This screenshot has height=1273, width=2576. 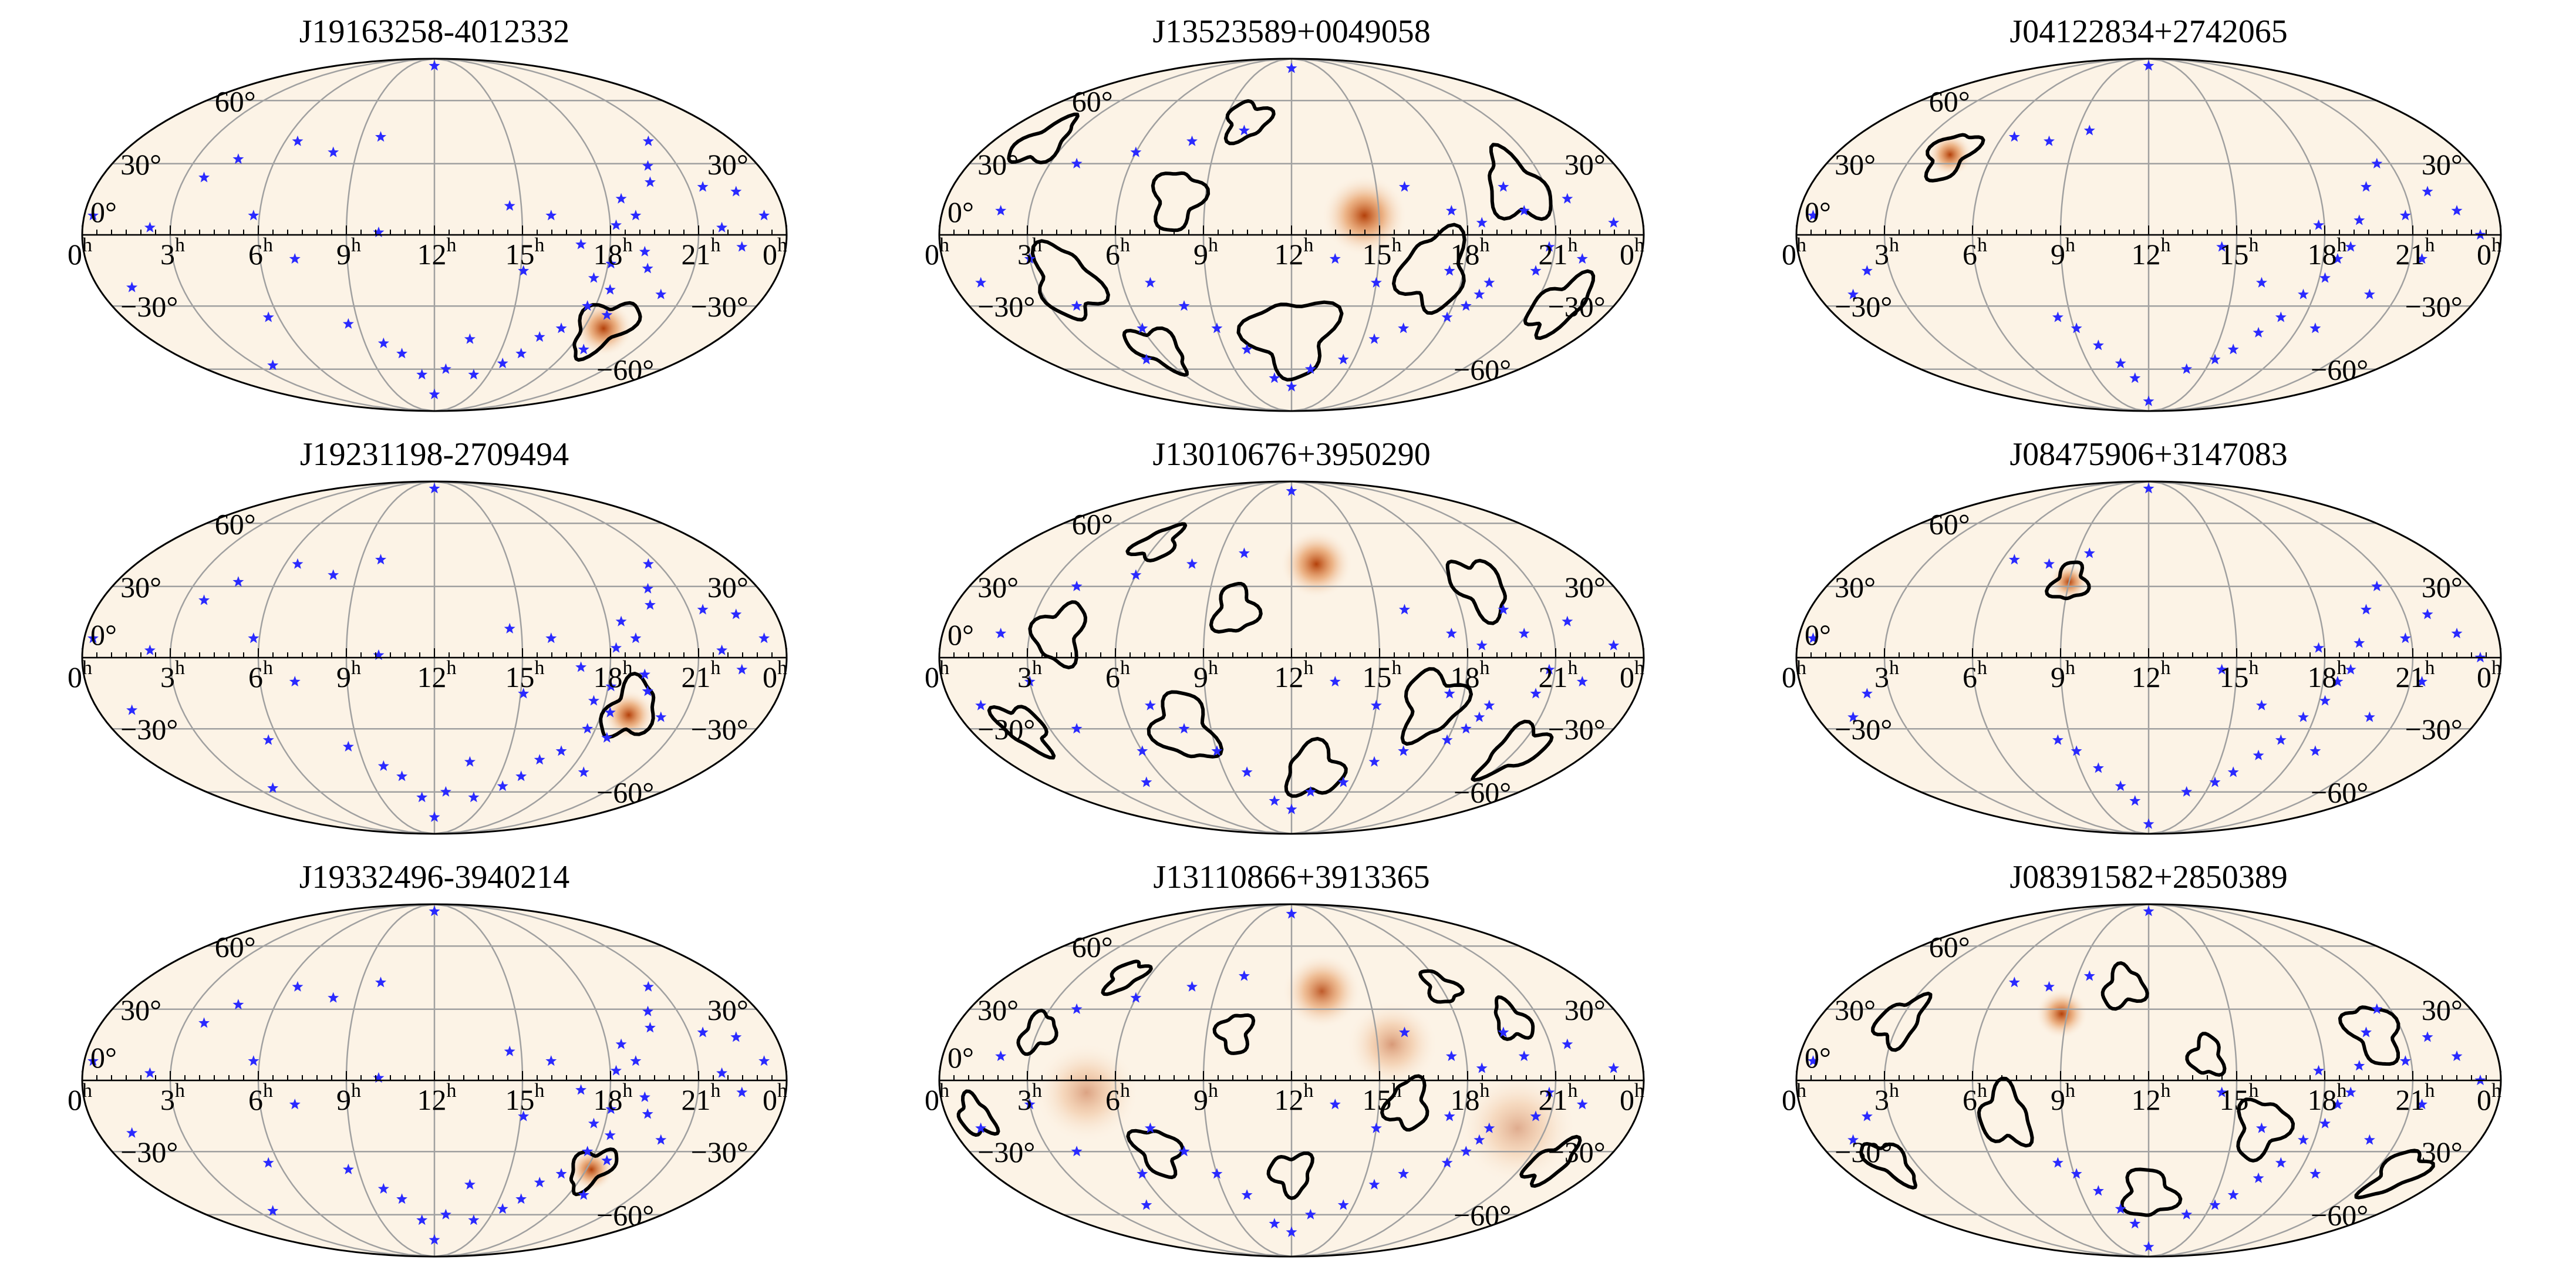 What do you see at coordinates (1006, 307) in the screenshot?
I see `dec-tick-label-right: −30°` at bounding box center [1006, 307].